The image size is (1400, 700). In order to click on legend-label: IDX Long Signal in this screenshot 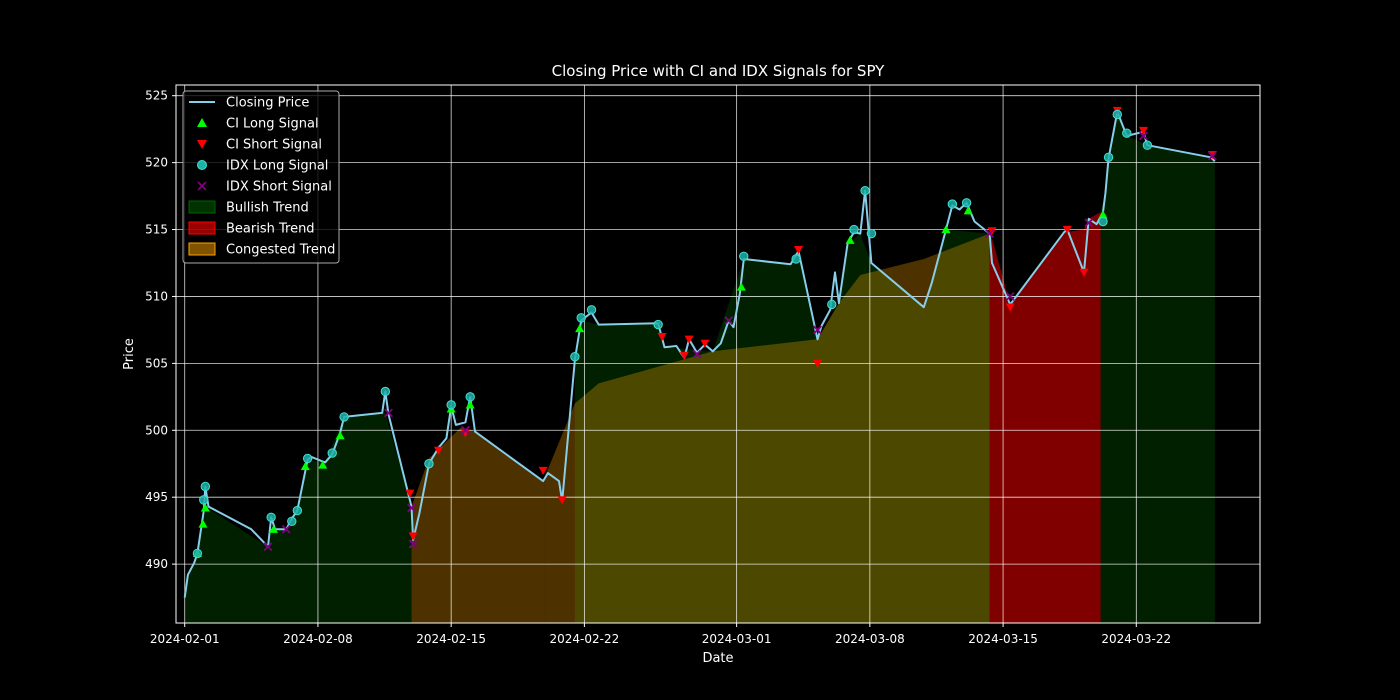, I will do `click(277, 166)`.